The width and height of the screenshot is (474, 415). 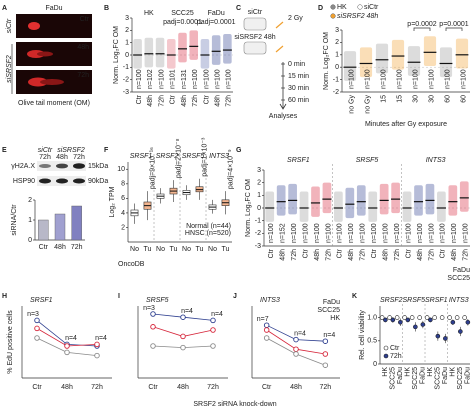 What do you see at coordinates (453, 372) in the screenshot?
I see `x-tick-label: HK` at bounding box center [453, 372].